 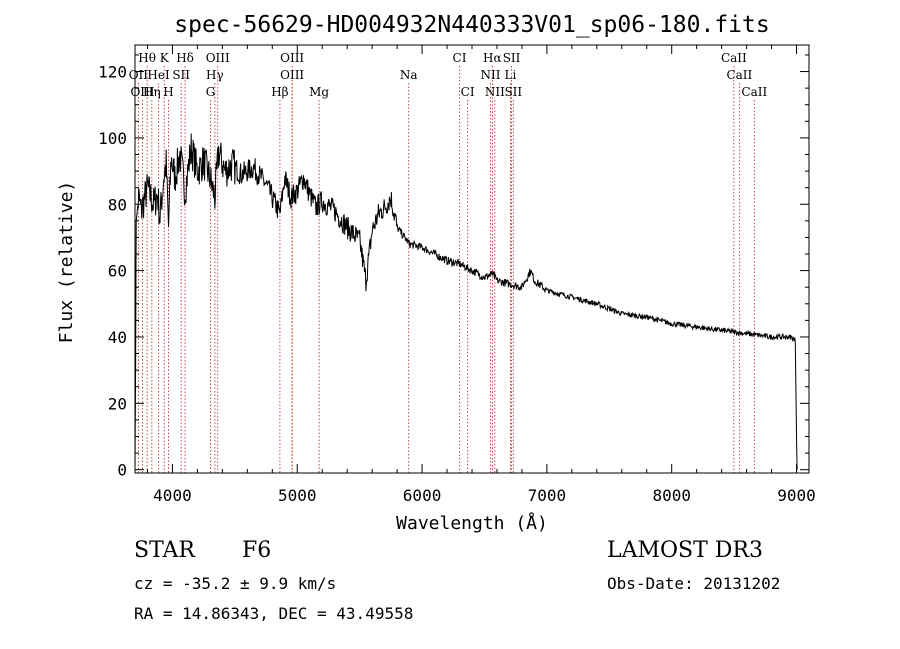 What do you see at coordinates (122, 470) in the screenshot?
I see `y-tick-label: 0` at bounding box center [122, 470].